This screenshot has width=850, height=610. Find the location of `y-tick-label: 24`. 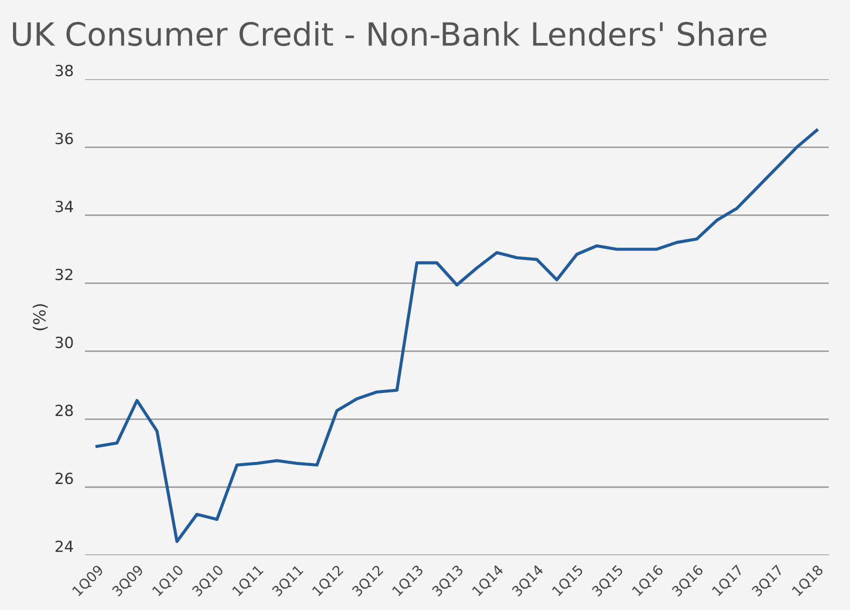

y-tick-label: 24 is located at coordinates (65, 546).